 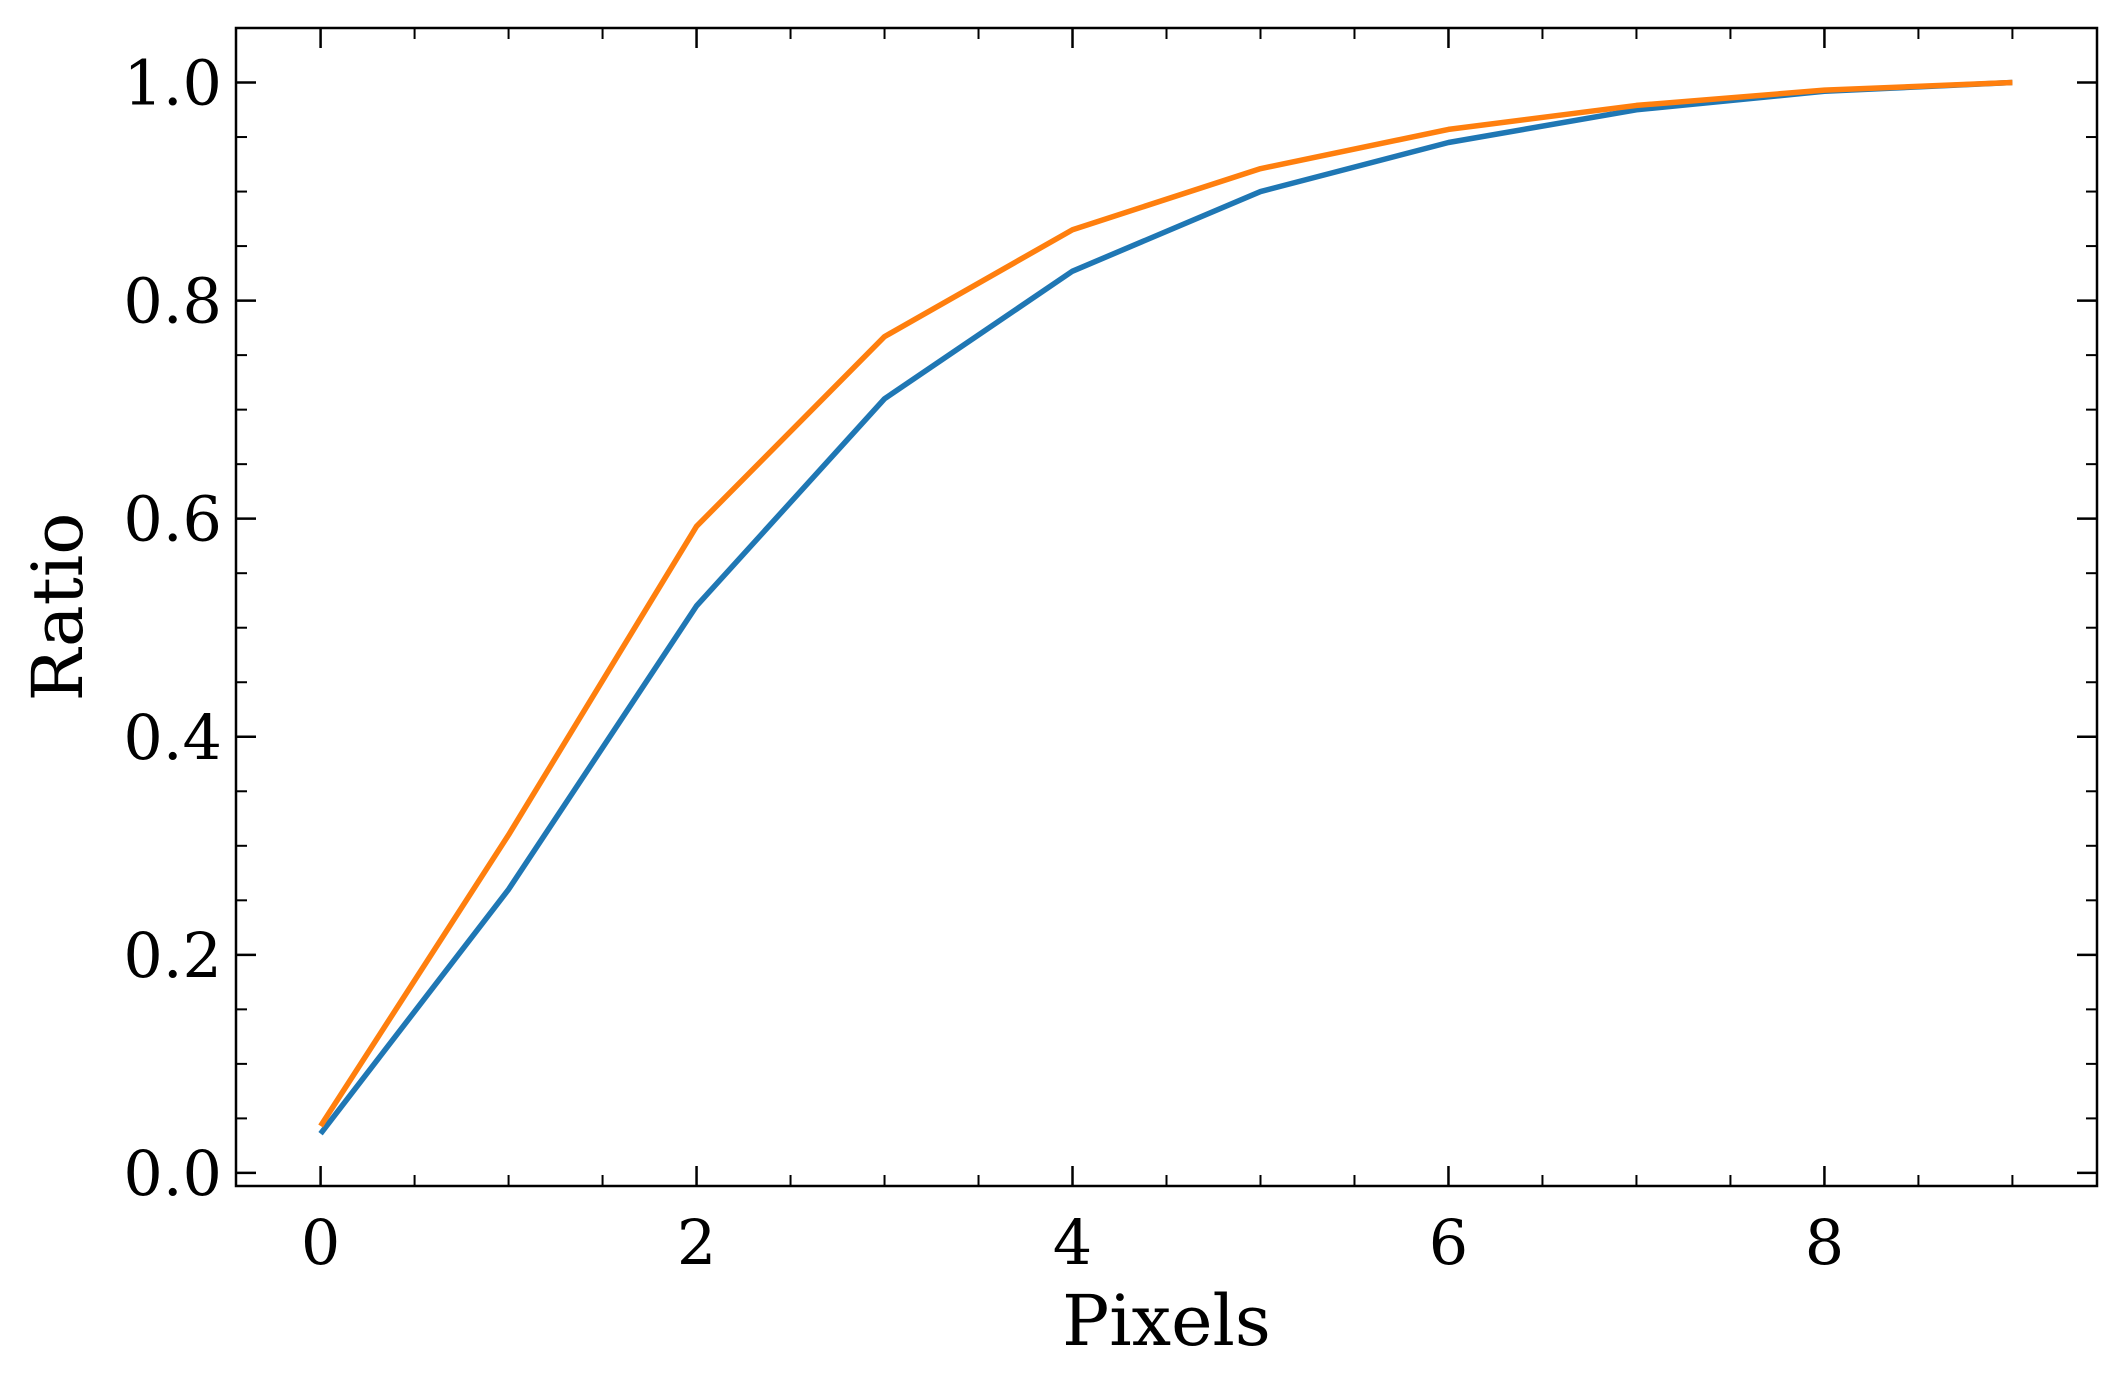 What do you see at coordinates (172, 737) in the screenshot?
I see `y-tick-label: 0.4` at bounding box center [172, 737].